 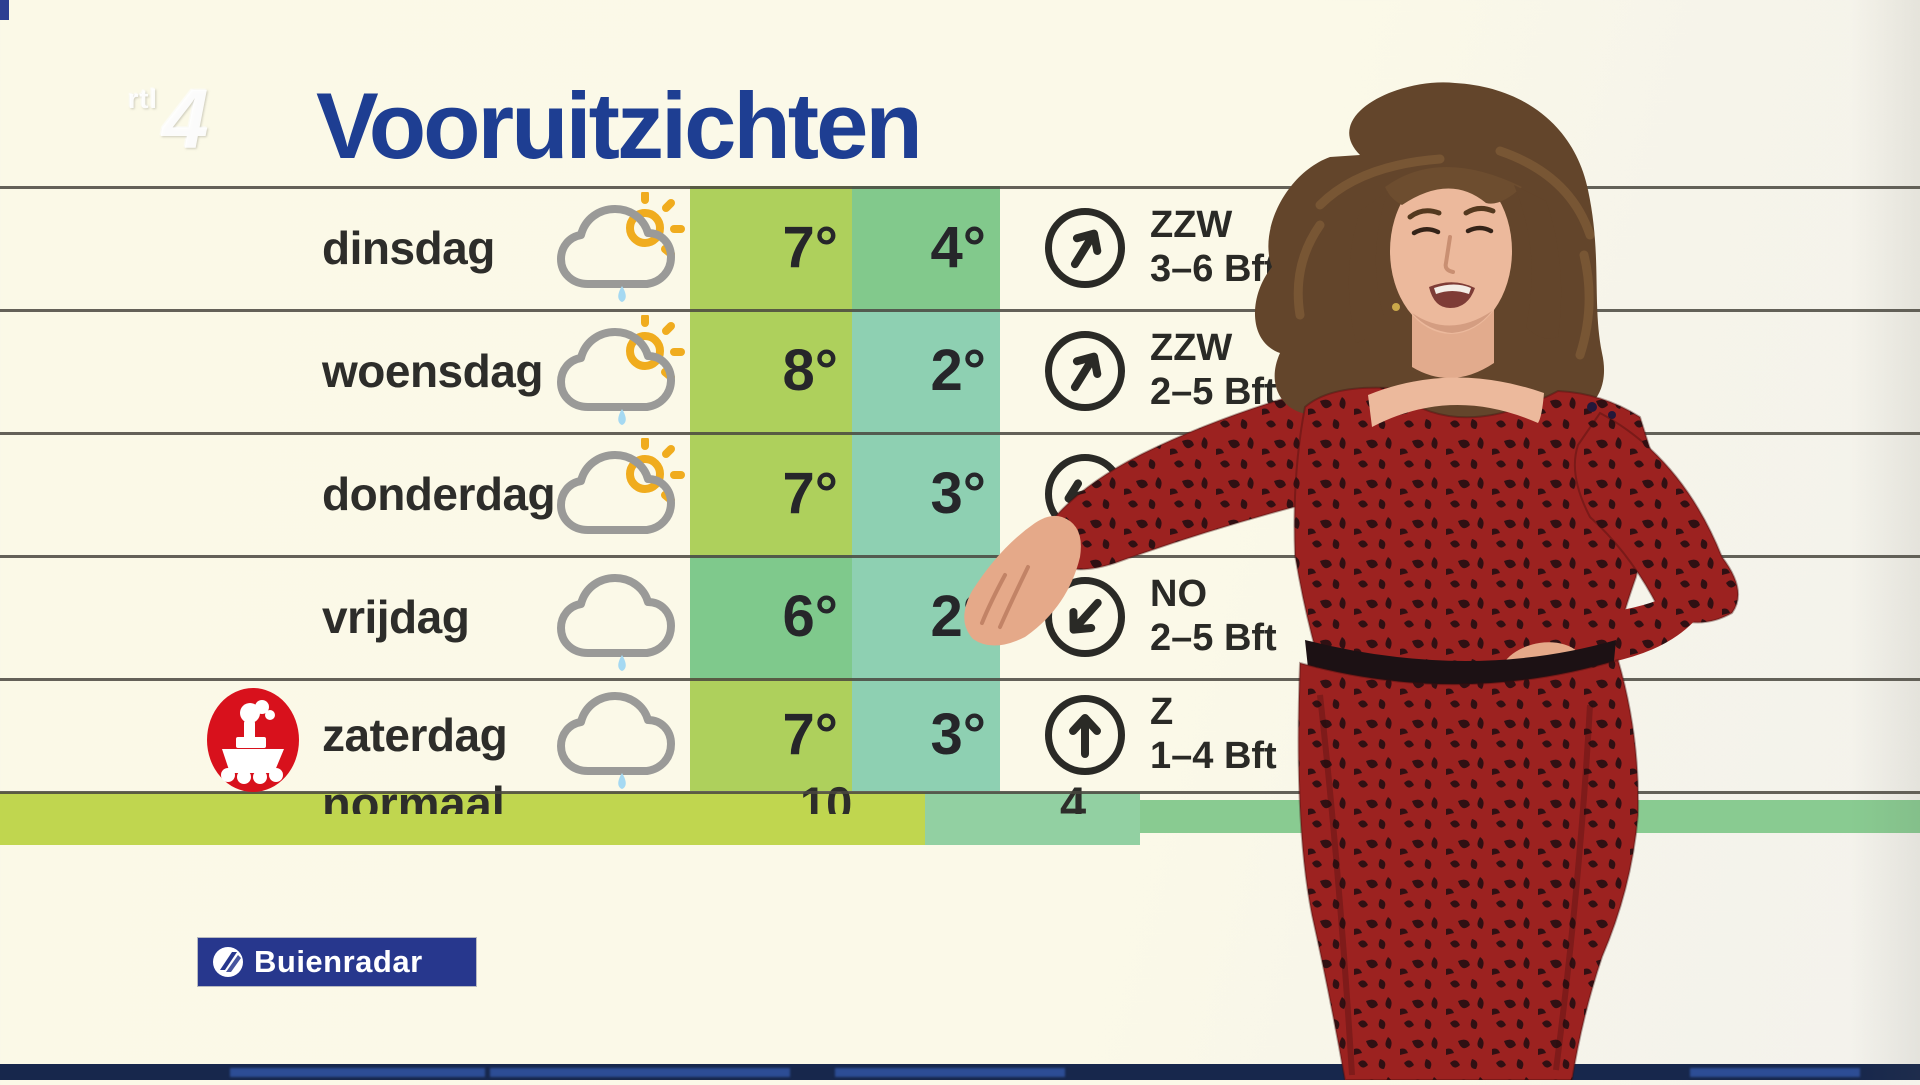 I want to click on rtl4-watermark-text: rtl, so click(x=143, y=99).